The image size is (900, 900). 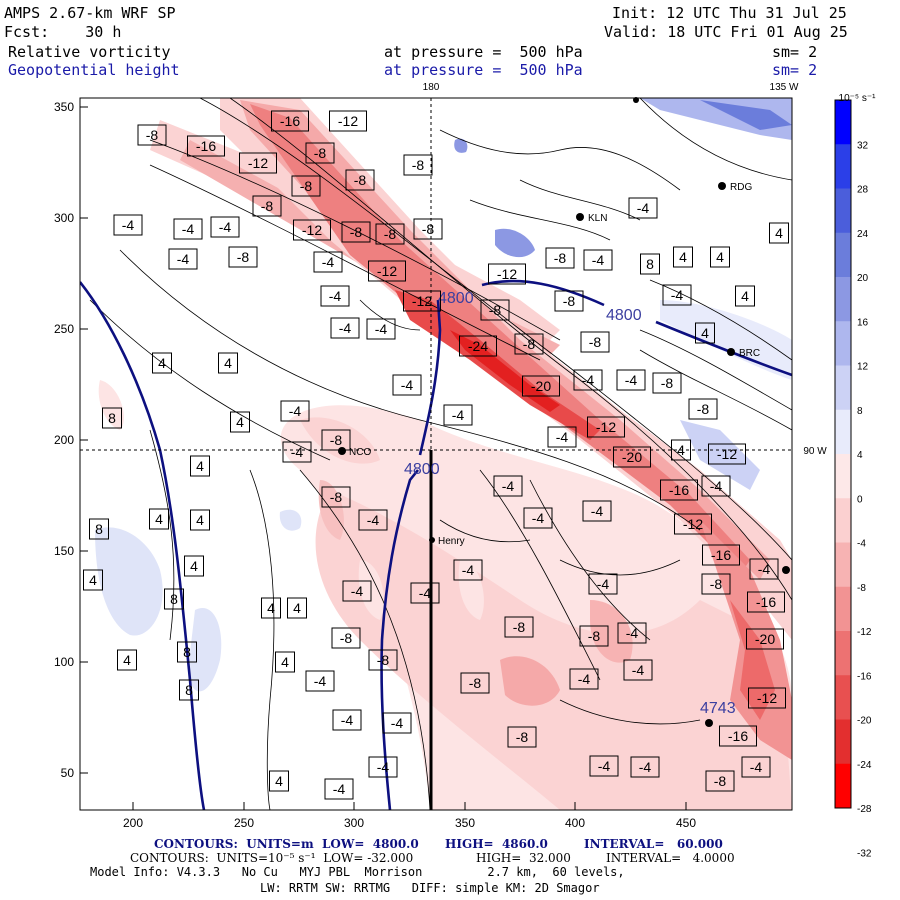 I want to click on station-kln-label: KLN, so click(x=597, y=218).